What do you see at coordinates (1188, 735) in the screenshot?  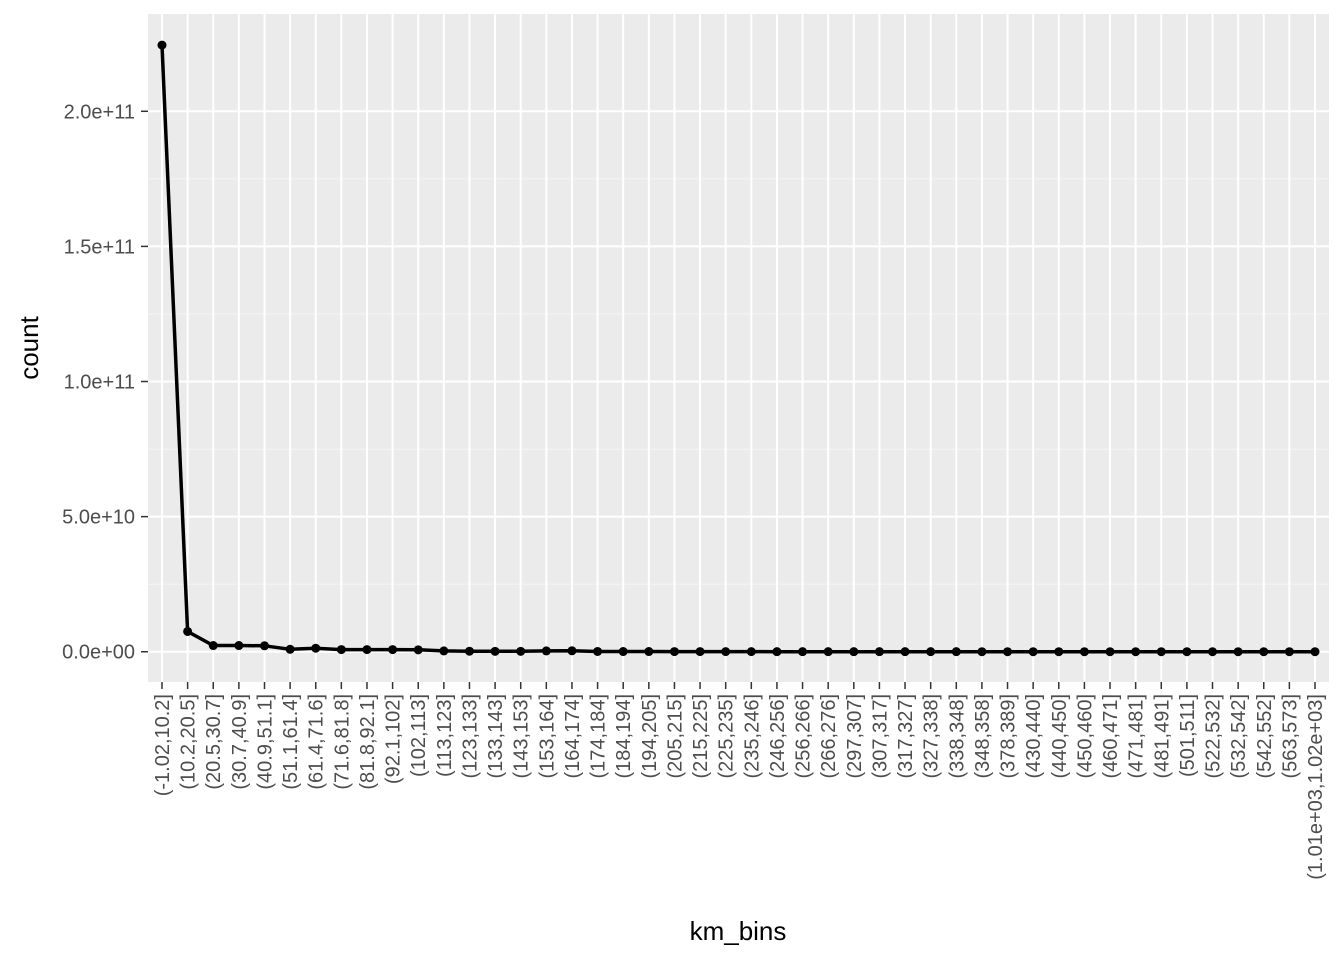 I see `x-tick-label: (501,511]` at bounding box center [1188, 735].